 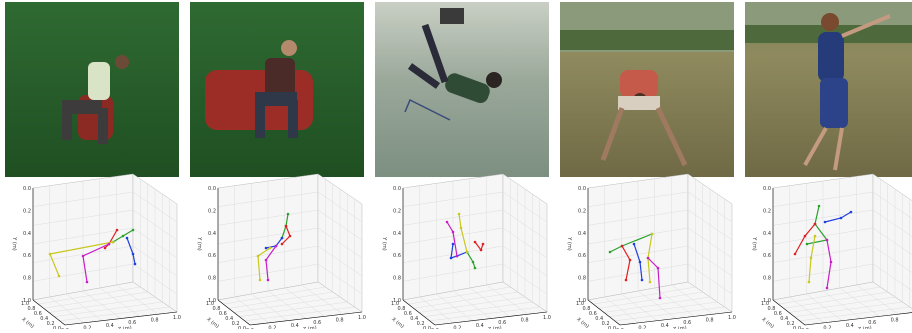 What do you see at coordinates (817, 225) in the screenshot?
I see `skeleton-limb` at bounding box center [817, 225].